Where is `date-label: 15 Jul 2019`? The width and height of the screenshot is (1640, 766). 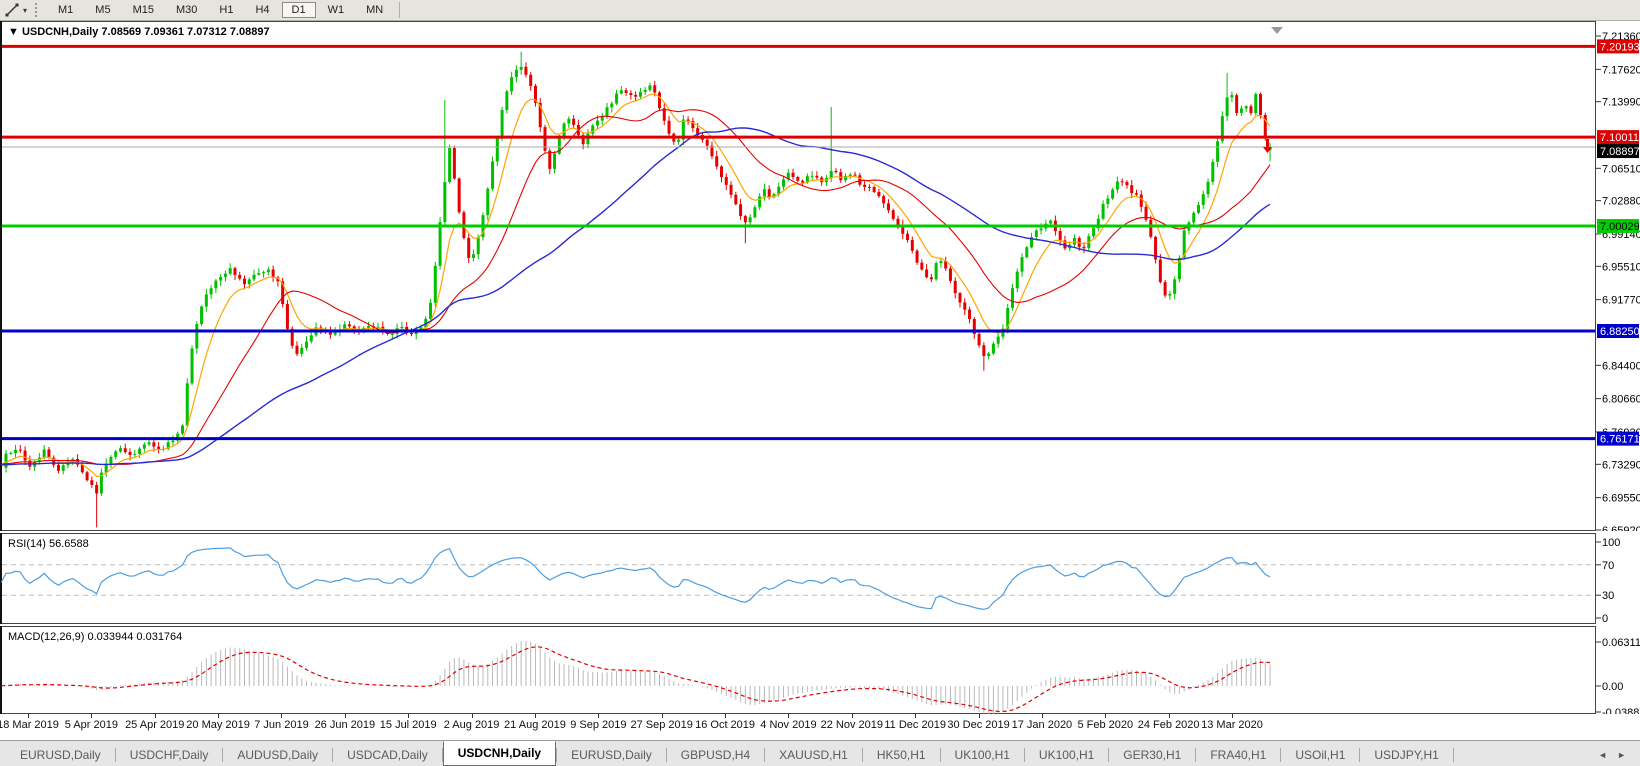 date-label: 15 Jul 2019 is located at coordinates (408, 725).